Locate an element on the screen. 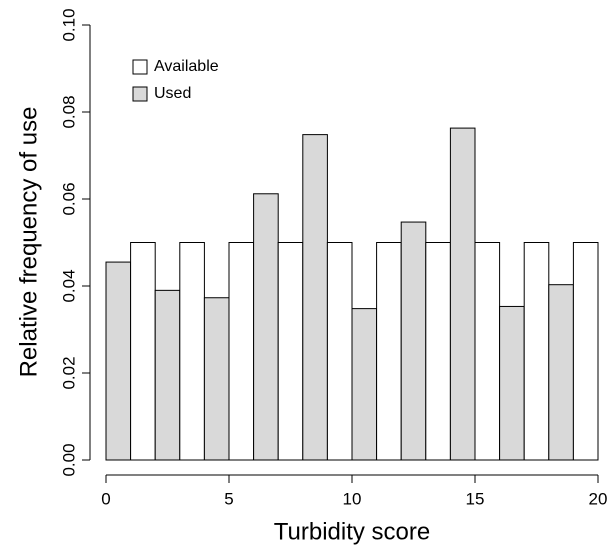 This screenshot has width=611, height=549. y-tick-label: 0.08 is located at coordinates (68, 111).